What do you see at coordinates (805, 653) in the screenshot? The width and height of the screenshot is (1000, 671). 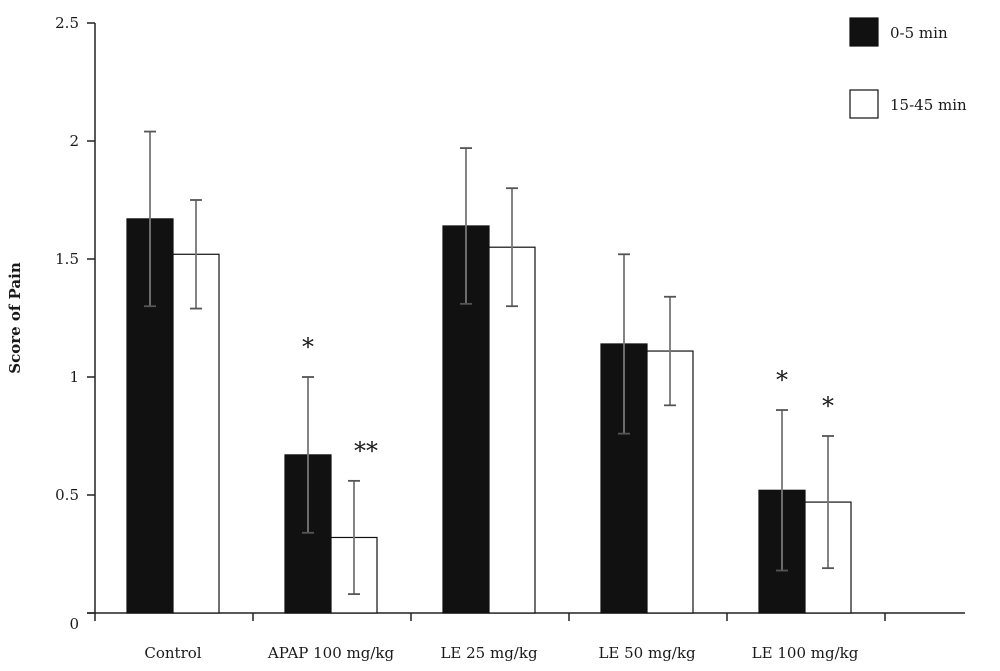 I see `category-label: LE 100 mg/kg` at bounding box center [805, 653].